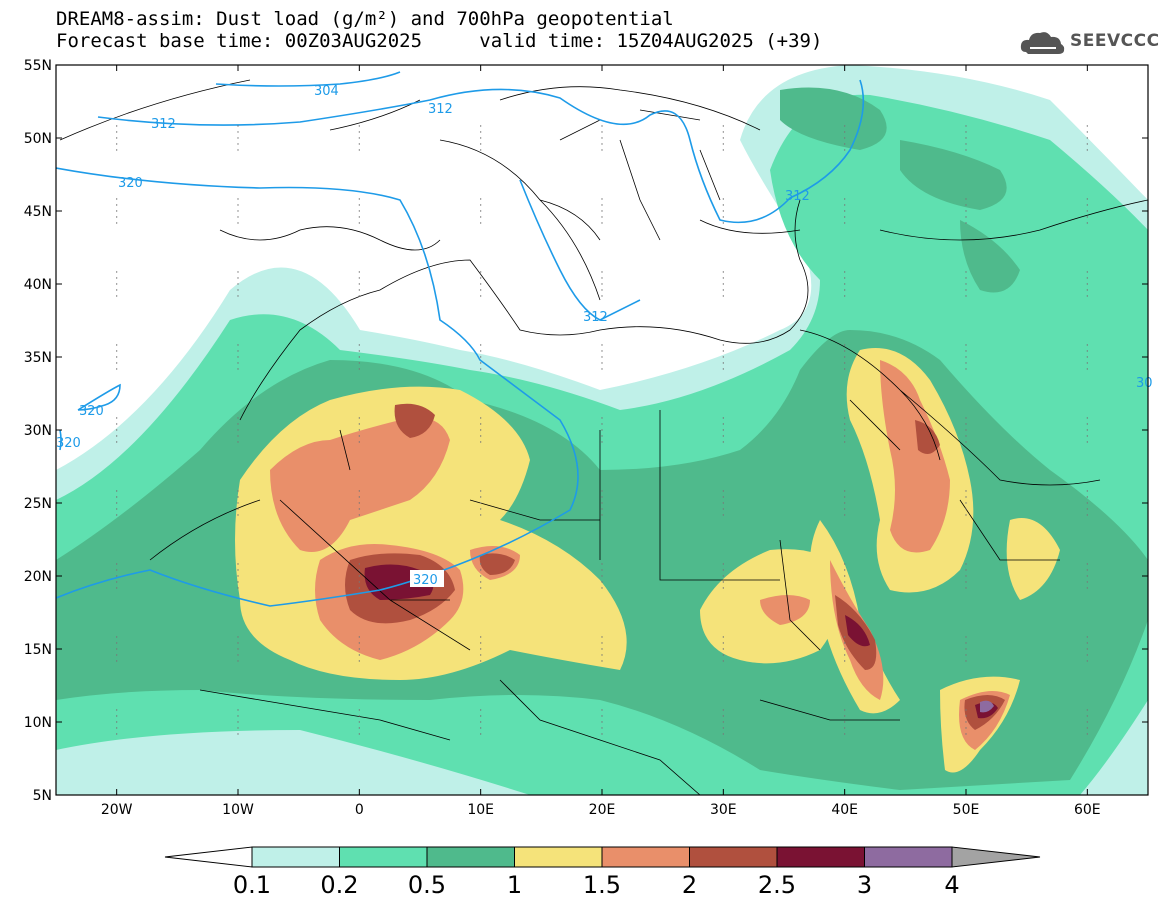 The height and width of the screenshot is (907, 1165). I want to click on seevccc-logo: SEEVCCC, so click(1088, 43).